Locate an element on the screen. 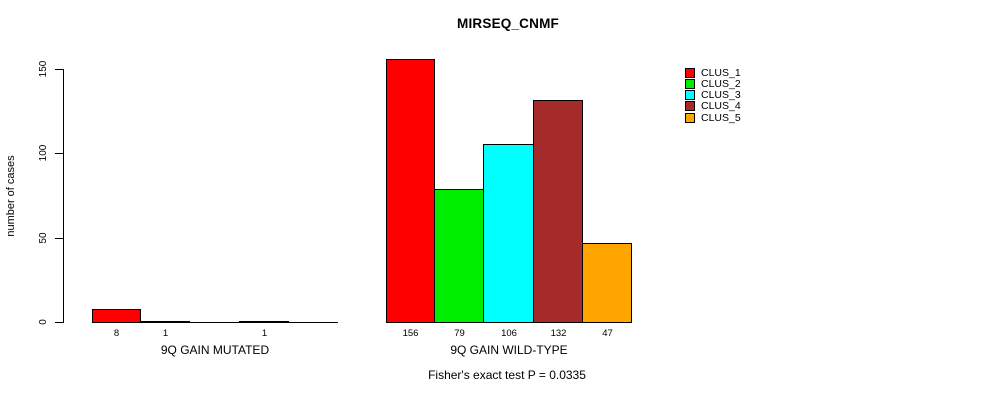 Image resolution: width=990 pixels, height=400 pixels. legend-label-clus_5: CLUS_5 is located at coordinates (721, 118).